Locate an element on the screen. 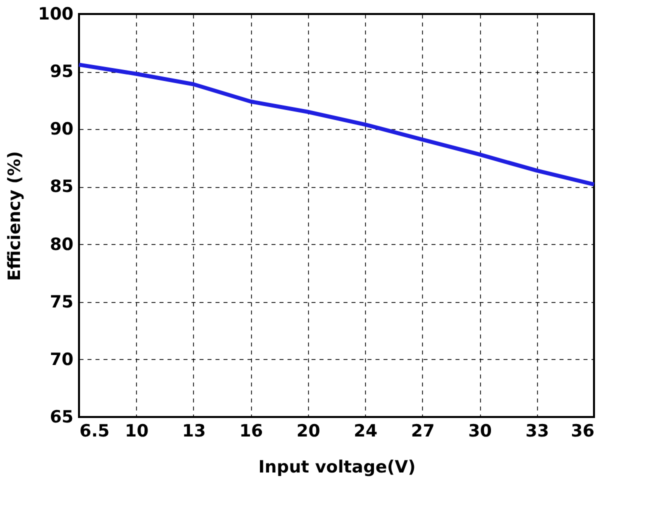 The width and height of the screenshot is (648, 511). y-tick-label: 90 is located at coordinates (62, 130).